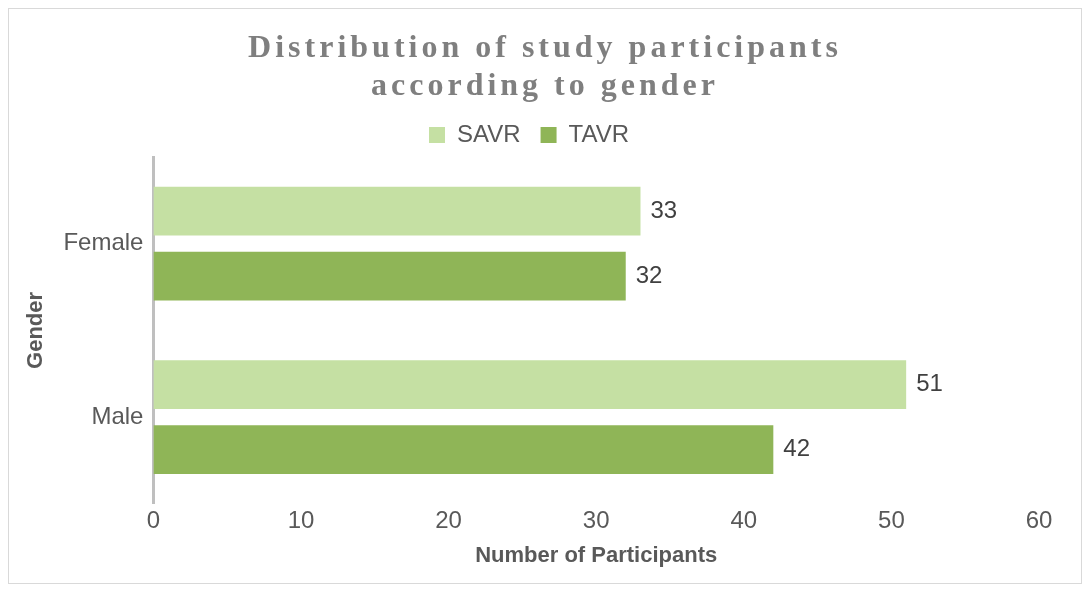  Describe the element at coordinates (35, 330) in the screenshot. I see `y-axis-title: Gender` at that location.